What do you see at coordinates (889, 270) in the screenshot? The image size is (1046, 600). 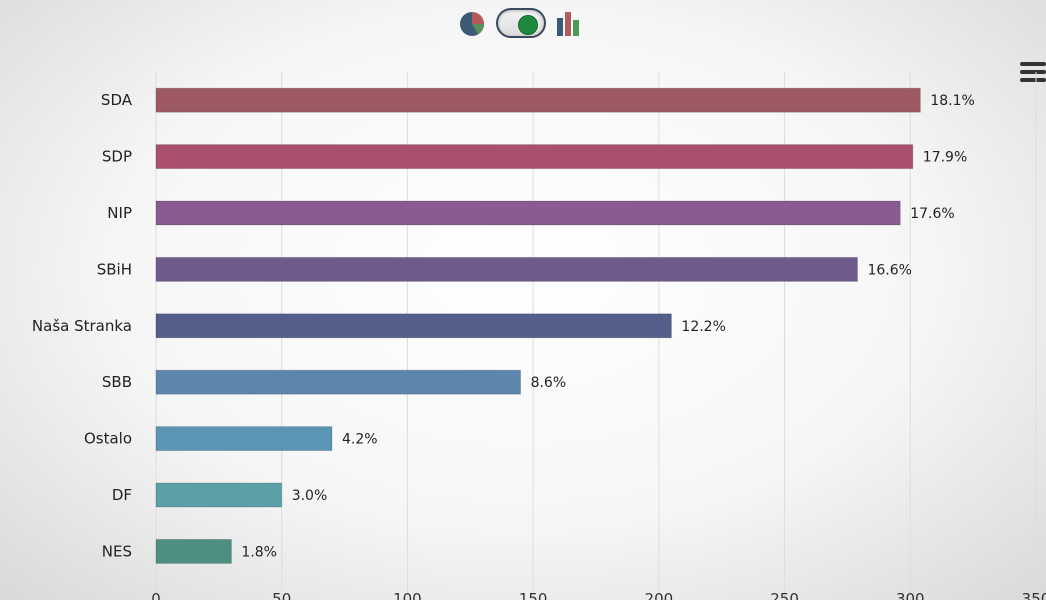 I see `data-label: 16.6%` at bounding box center [889, 270].